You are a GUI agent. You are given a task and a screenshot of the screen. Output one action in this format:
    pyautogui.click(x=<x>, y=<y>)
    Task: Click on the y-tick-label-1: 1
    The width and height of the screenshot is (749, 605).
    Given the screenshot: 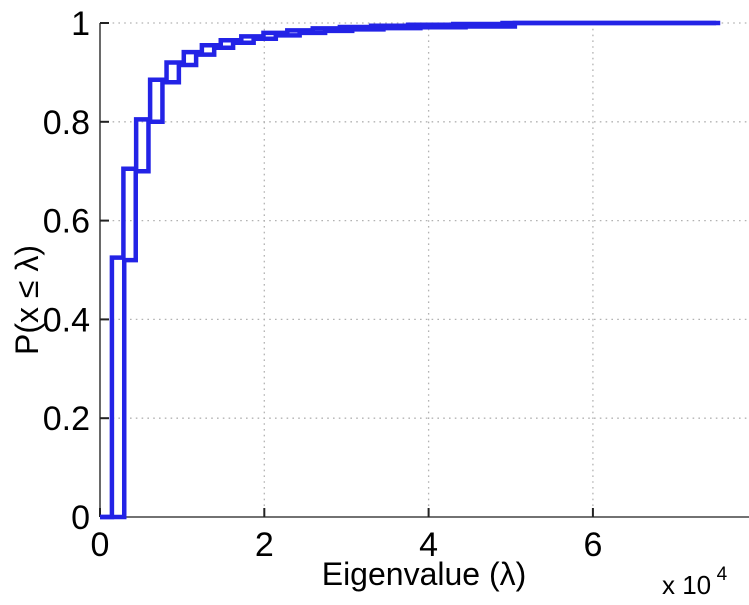 What is the action you would take?
    pyautogui.click(x=80, y=24)
    